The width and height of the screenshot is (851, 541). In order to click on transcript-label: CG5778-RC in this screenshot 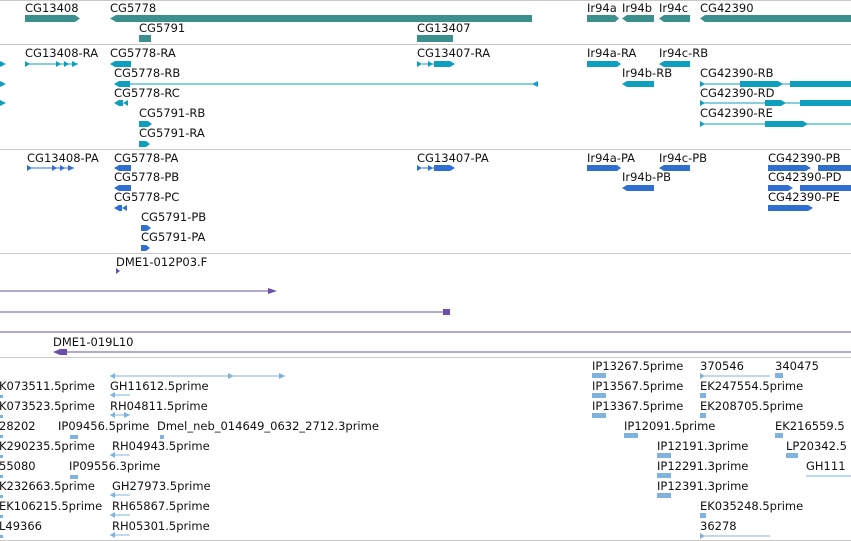, I will do `click(147, 93)`.